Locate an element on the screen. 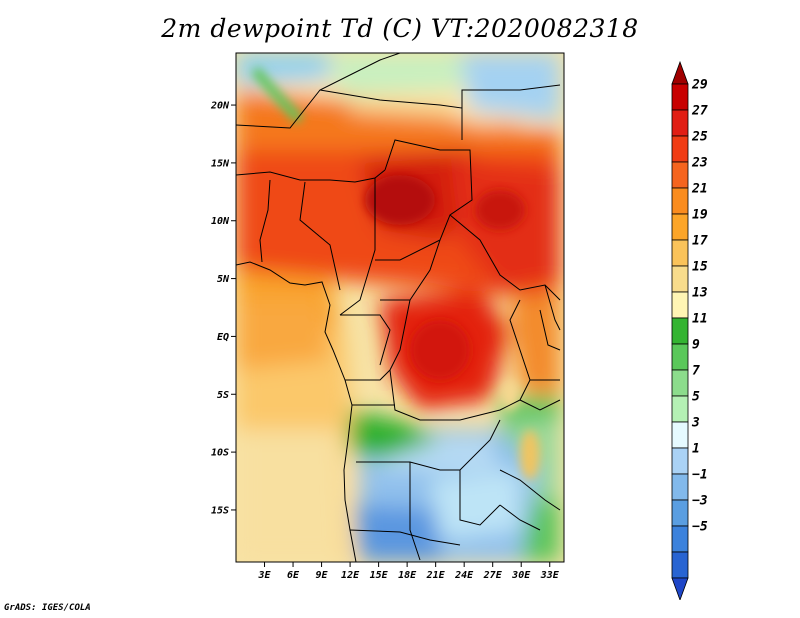 This screenshot has height=618, width=800. y-tick-label: 15S is located at coordinates (220, 510).